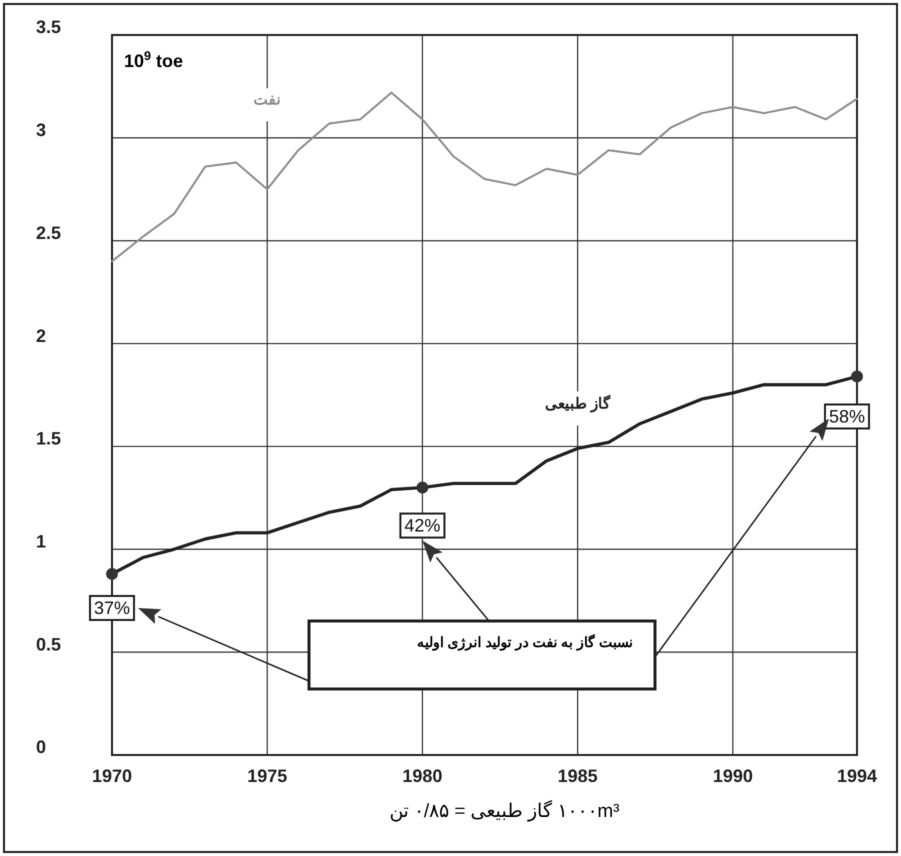 The height and width of the screenshot is (856, 901). I want to click on annotation: نسبت گاز به نفت در تولید انرژی اولیه, so click(524, 642).